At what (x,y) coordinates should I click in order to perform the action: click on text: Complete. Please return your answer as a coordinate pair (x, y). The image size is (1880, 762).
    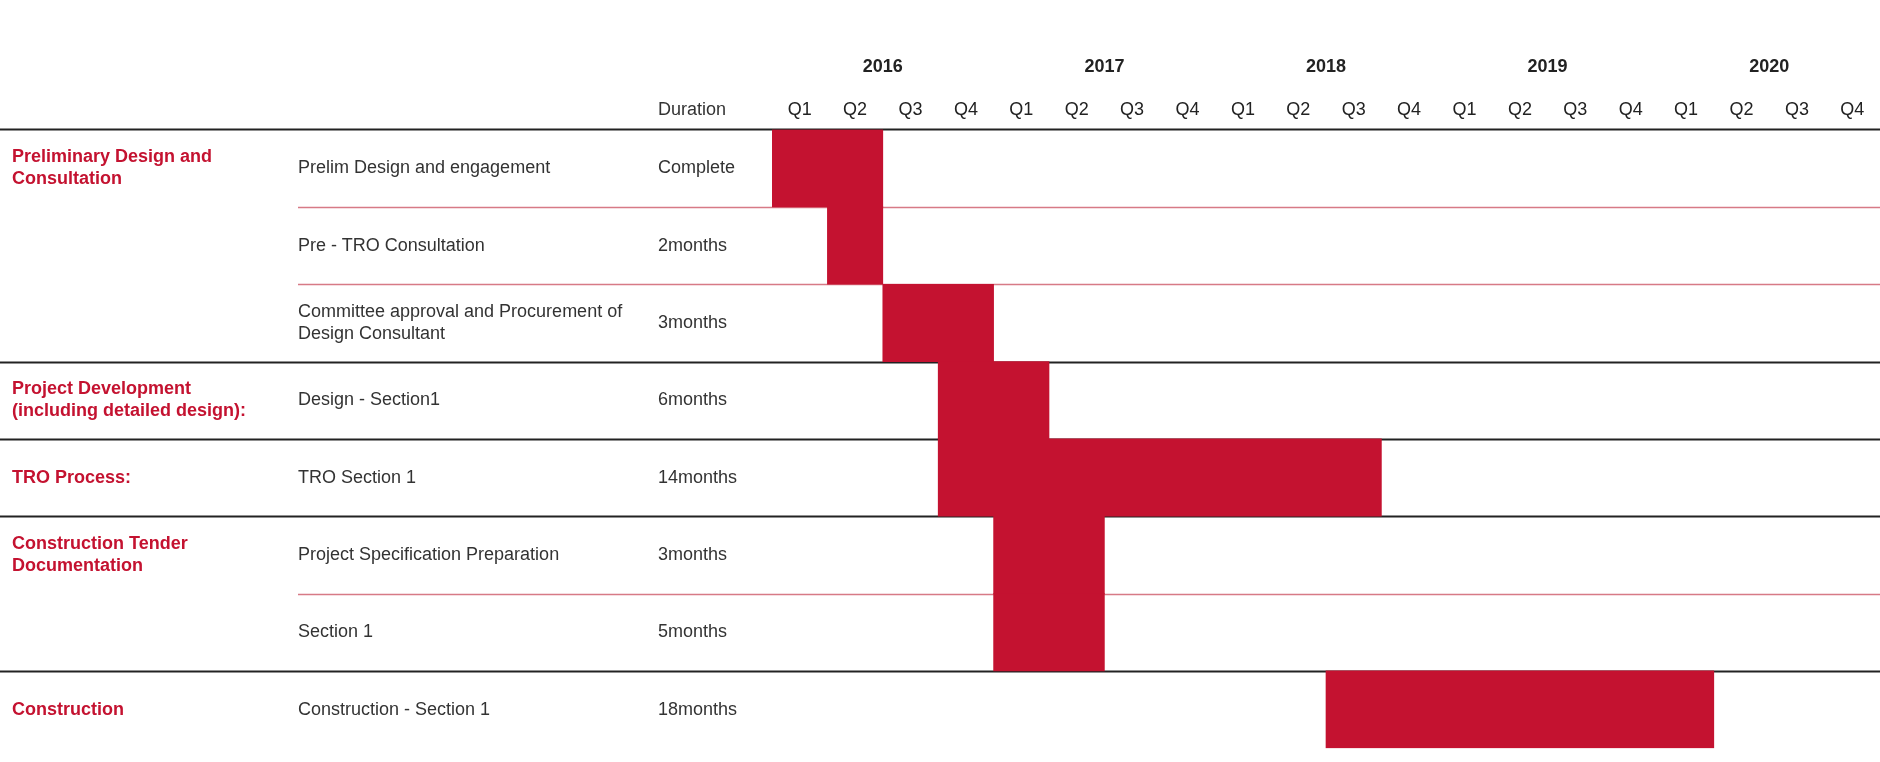
    Looking at the image, I should click on (697, 167).